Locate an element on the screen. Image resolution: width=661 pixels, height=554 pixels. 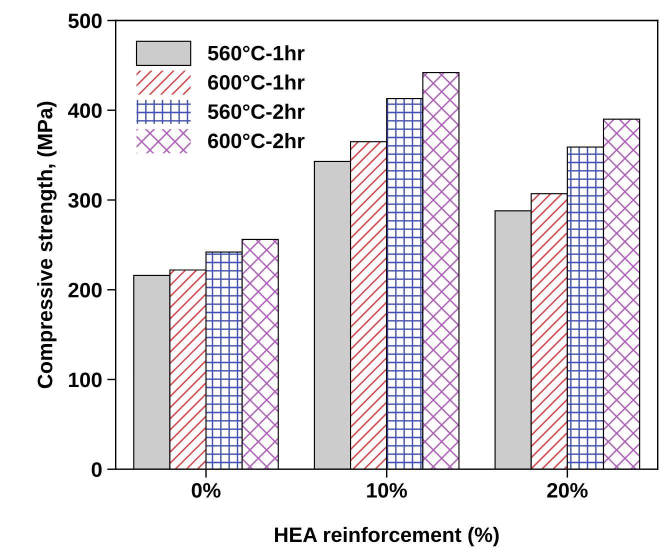
y-axis-title: Compressive strength, (MPa) is located at coordinates (47, 245).